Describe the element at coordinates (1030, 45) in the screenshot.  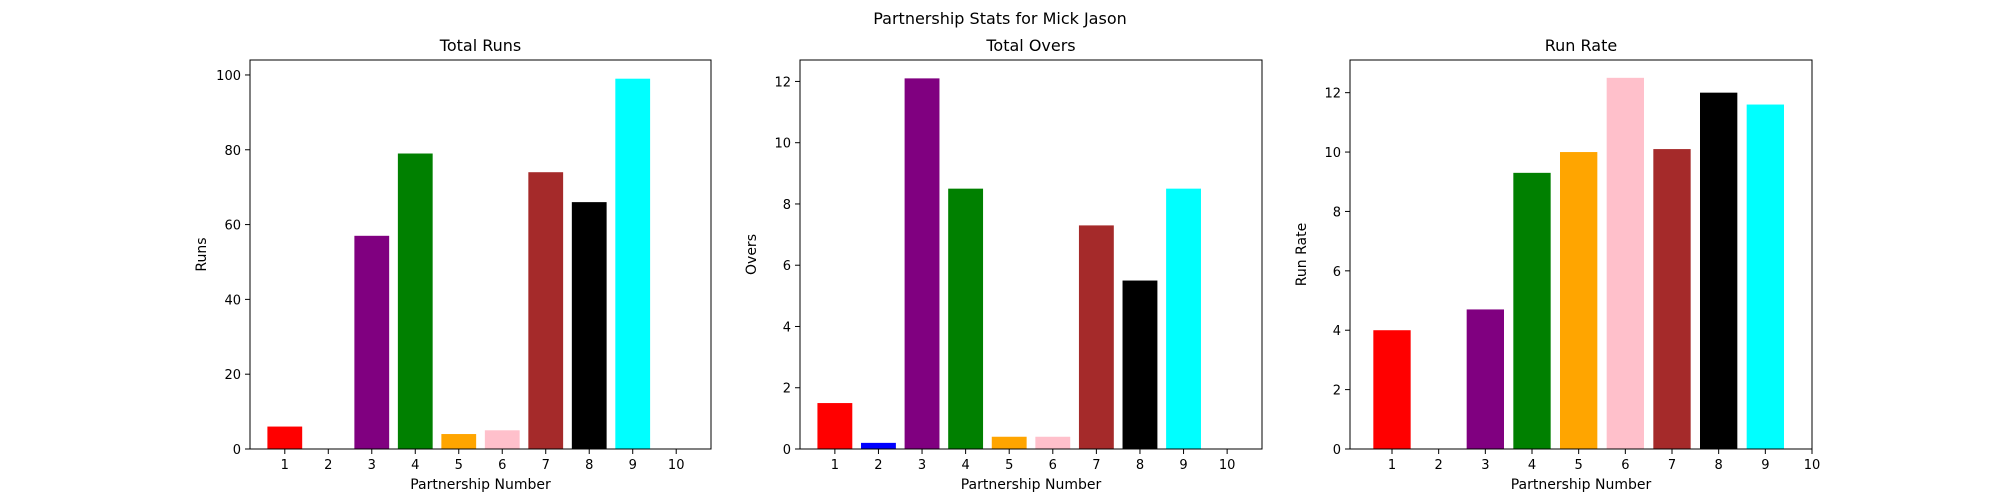
I see `chart-title: Total Overs` at that location.